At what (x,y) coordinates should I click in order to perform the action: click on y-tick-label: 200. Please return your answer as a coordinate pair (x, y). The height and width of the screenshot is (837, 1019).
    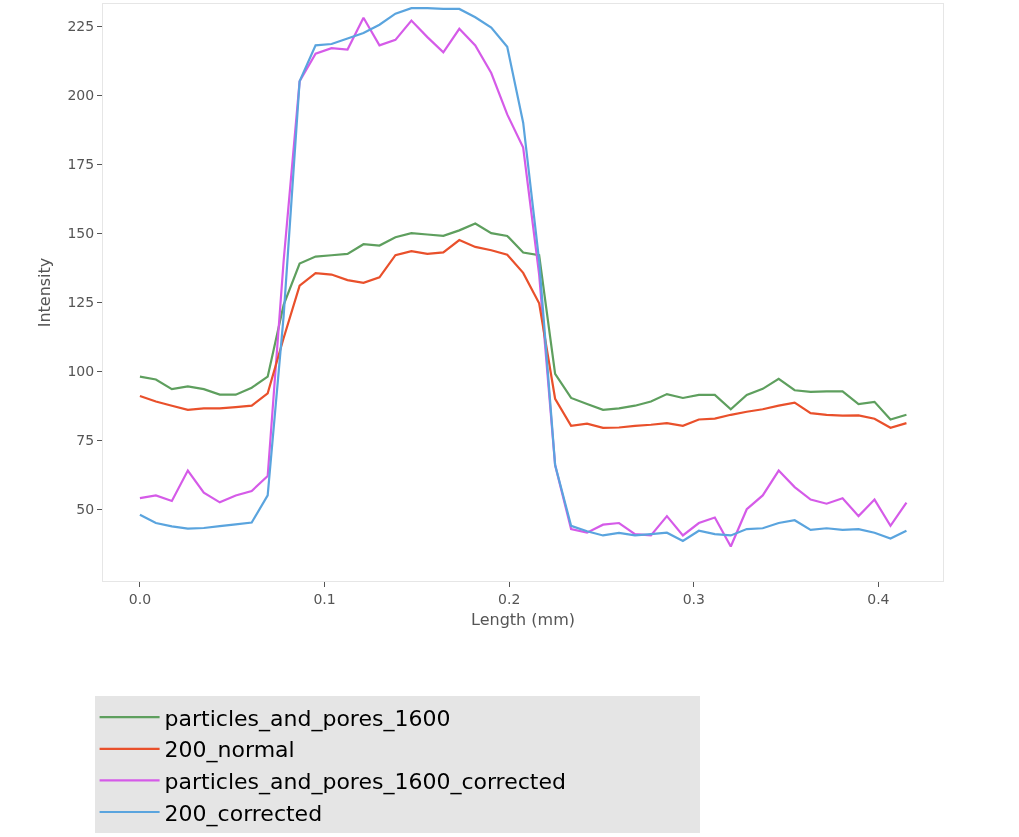
    Looking at the image, I should click on (81, 95).